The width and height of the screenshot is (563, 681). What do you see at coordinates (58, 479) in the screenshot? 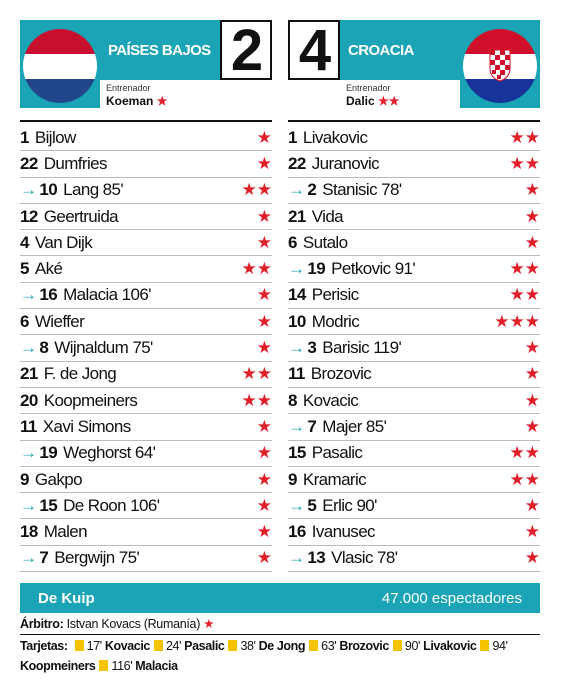
I see `player-name: Gakpo` at bounding box center [58, 479].